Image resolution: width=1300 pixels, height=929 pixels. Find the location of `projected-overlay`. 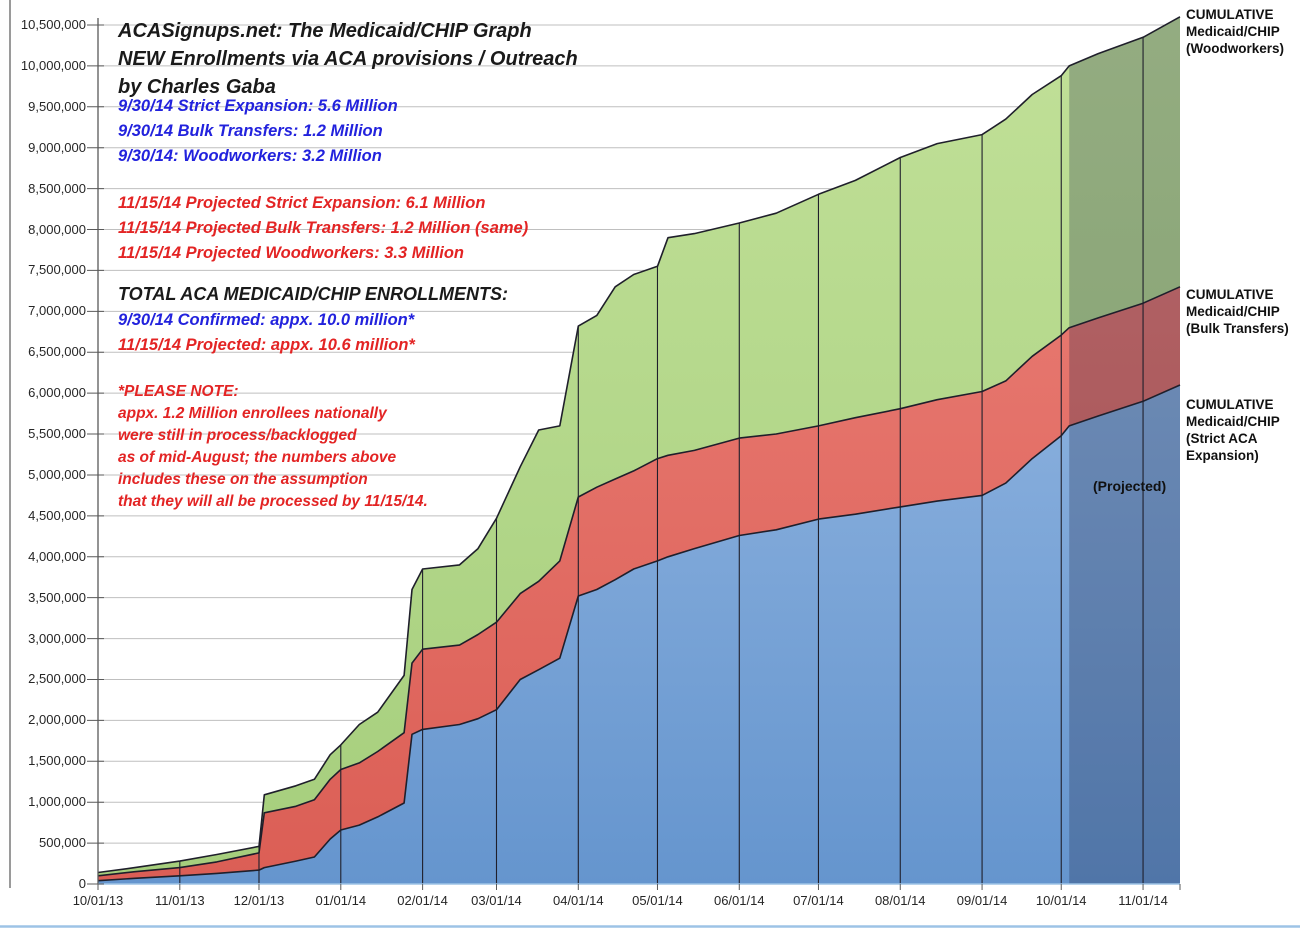

projected-overlay is located at coordinates (1124, 450).